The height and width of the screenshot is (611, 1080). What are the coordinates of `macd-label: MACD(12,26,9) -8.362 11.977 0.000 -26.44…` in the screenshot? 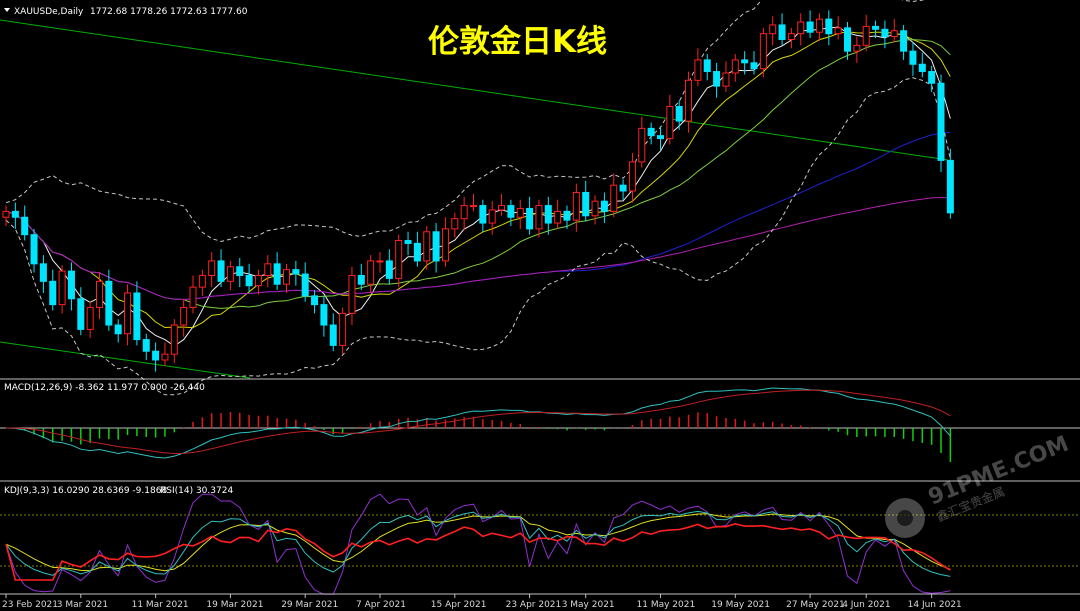 It's located at (104, 388).